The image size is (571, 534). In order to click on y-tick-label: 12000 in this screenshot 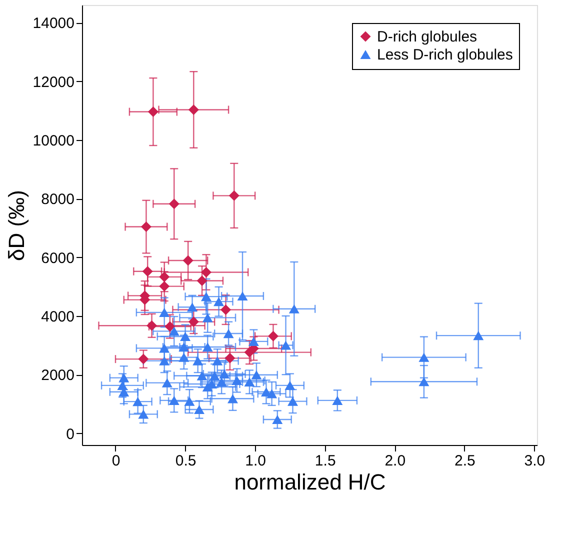, I will do `click(53, 82)`.